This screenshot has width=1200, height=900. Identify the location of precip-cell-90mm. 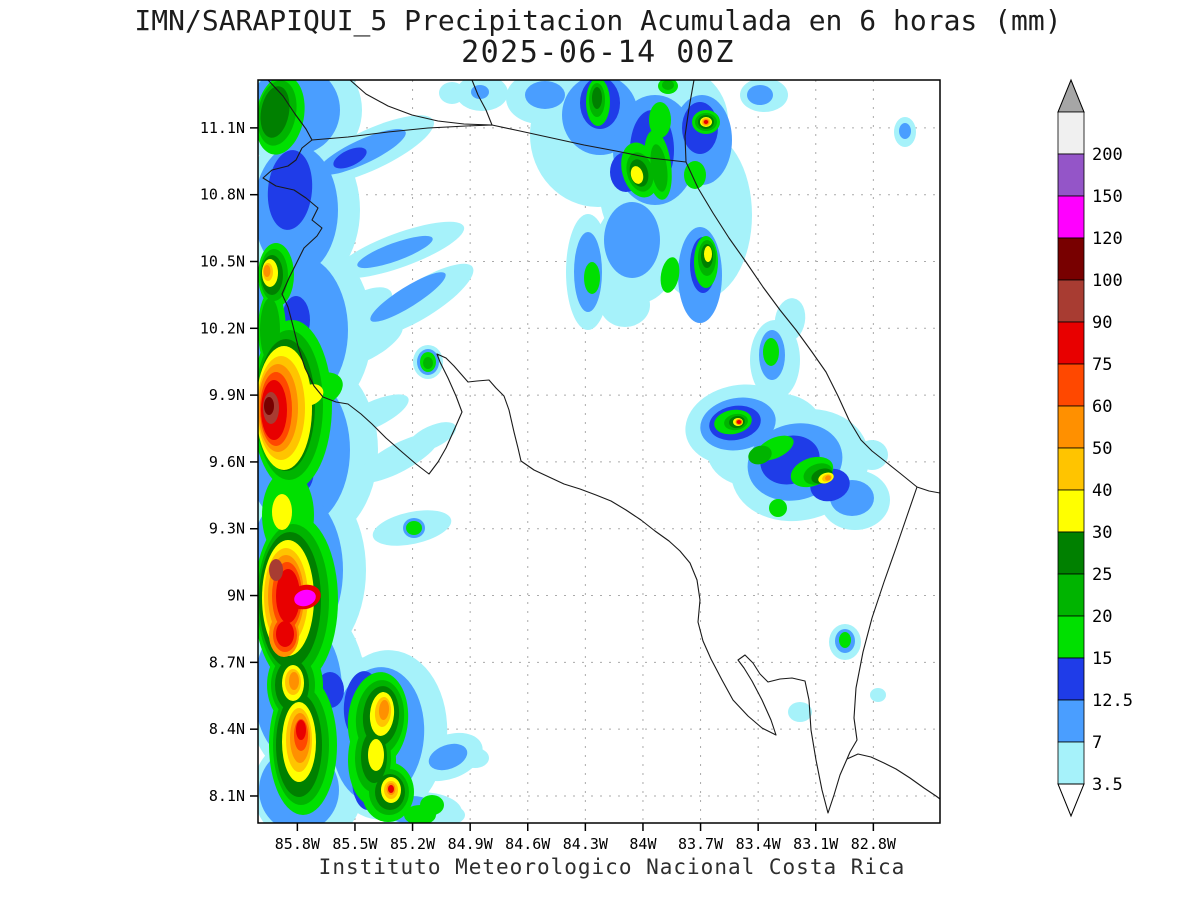
(276, 570).